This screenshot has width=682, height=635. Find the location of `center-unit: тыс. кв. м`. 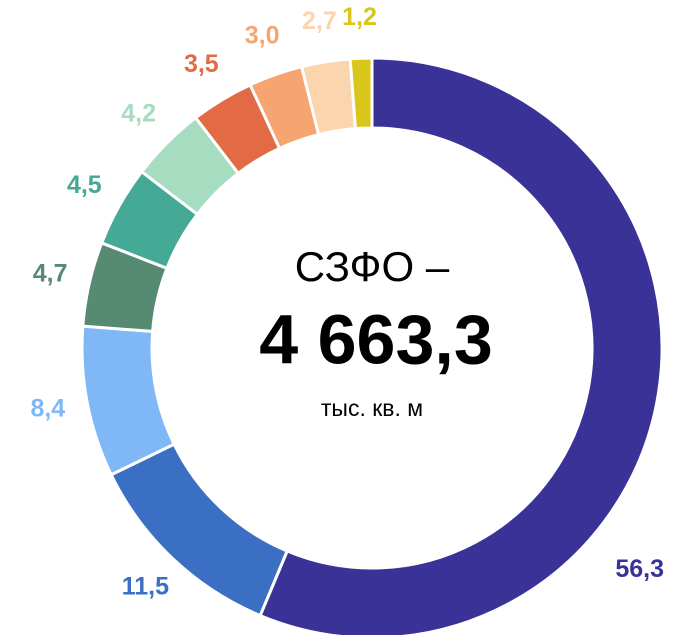

center-unit: тыс. кв. м is located at coordinates (372, 408).